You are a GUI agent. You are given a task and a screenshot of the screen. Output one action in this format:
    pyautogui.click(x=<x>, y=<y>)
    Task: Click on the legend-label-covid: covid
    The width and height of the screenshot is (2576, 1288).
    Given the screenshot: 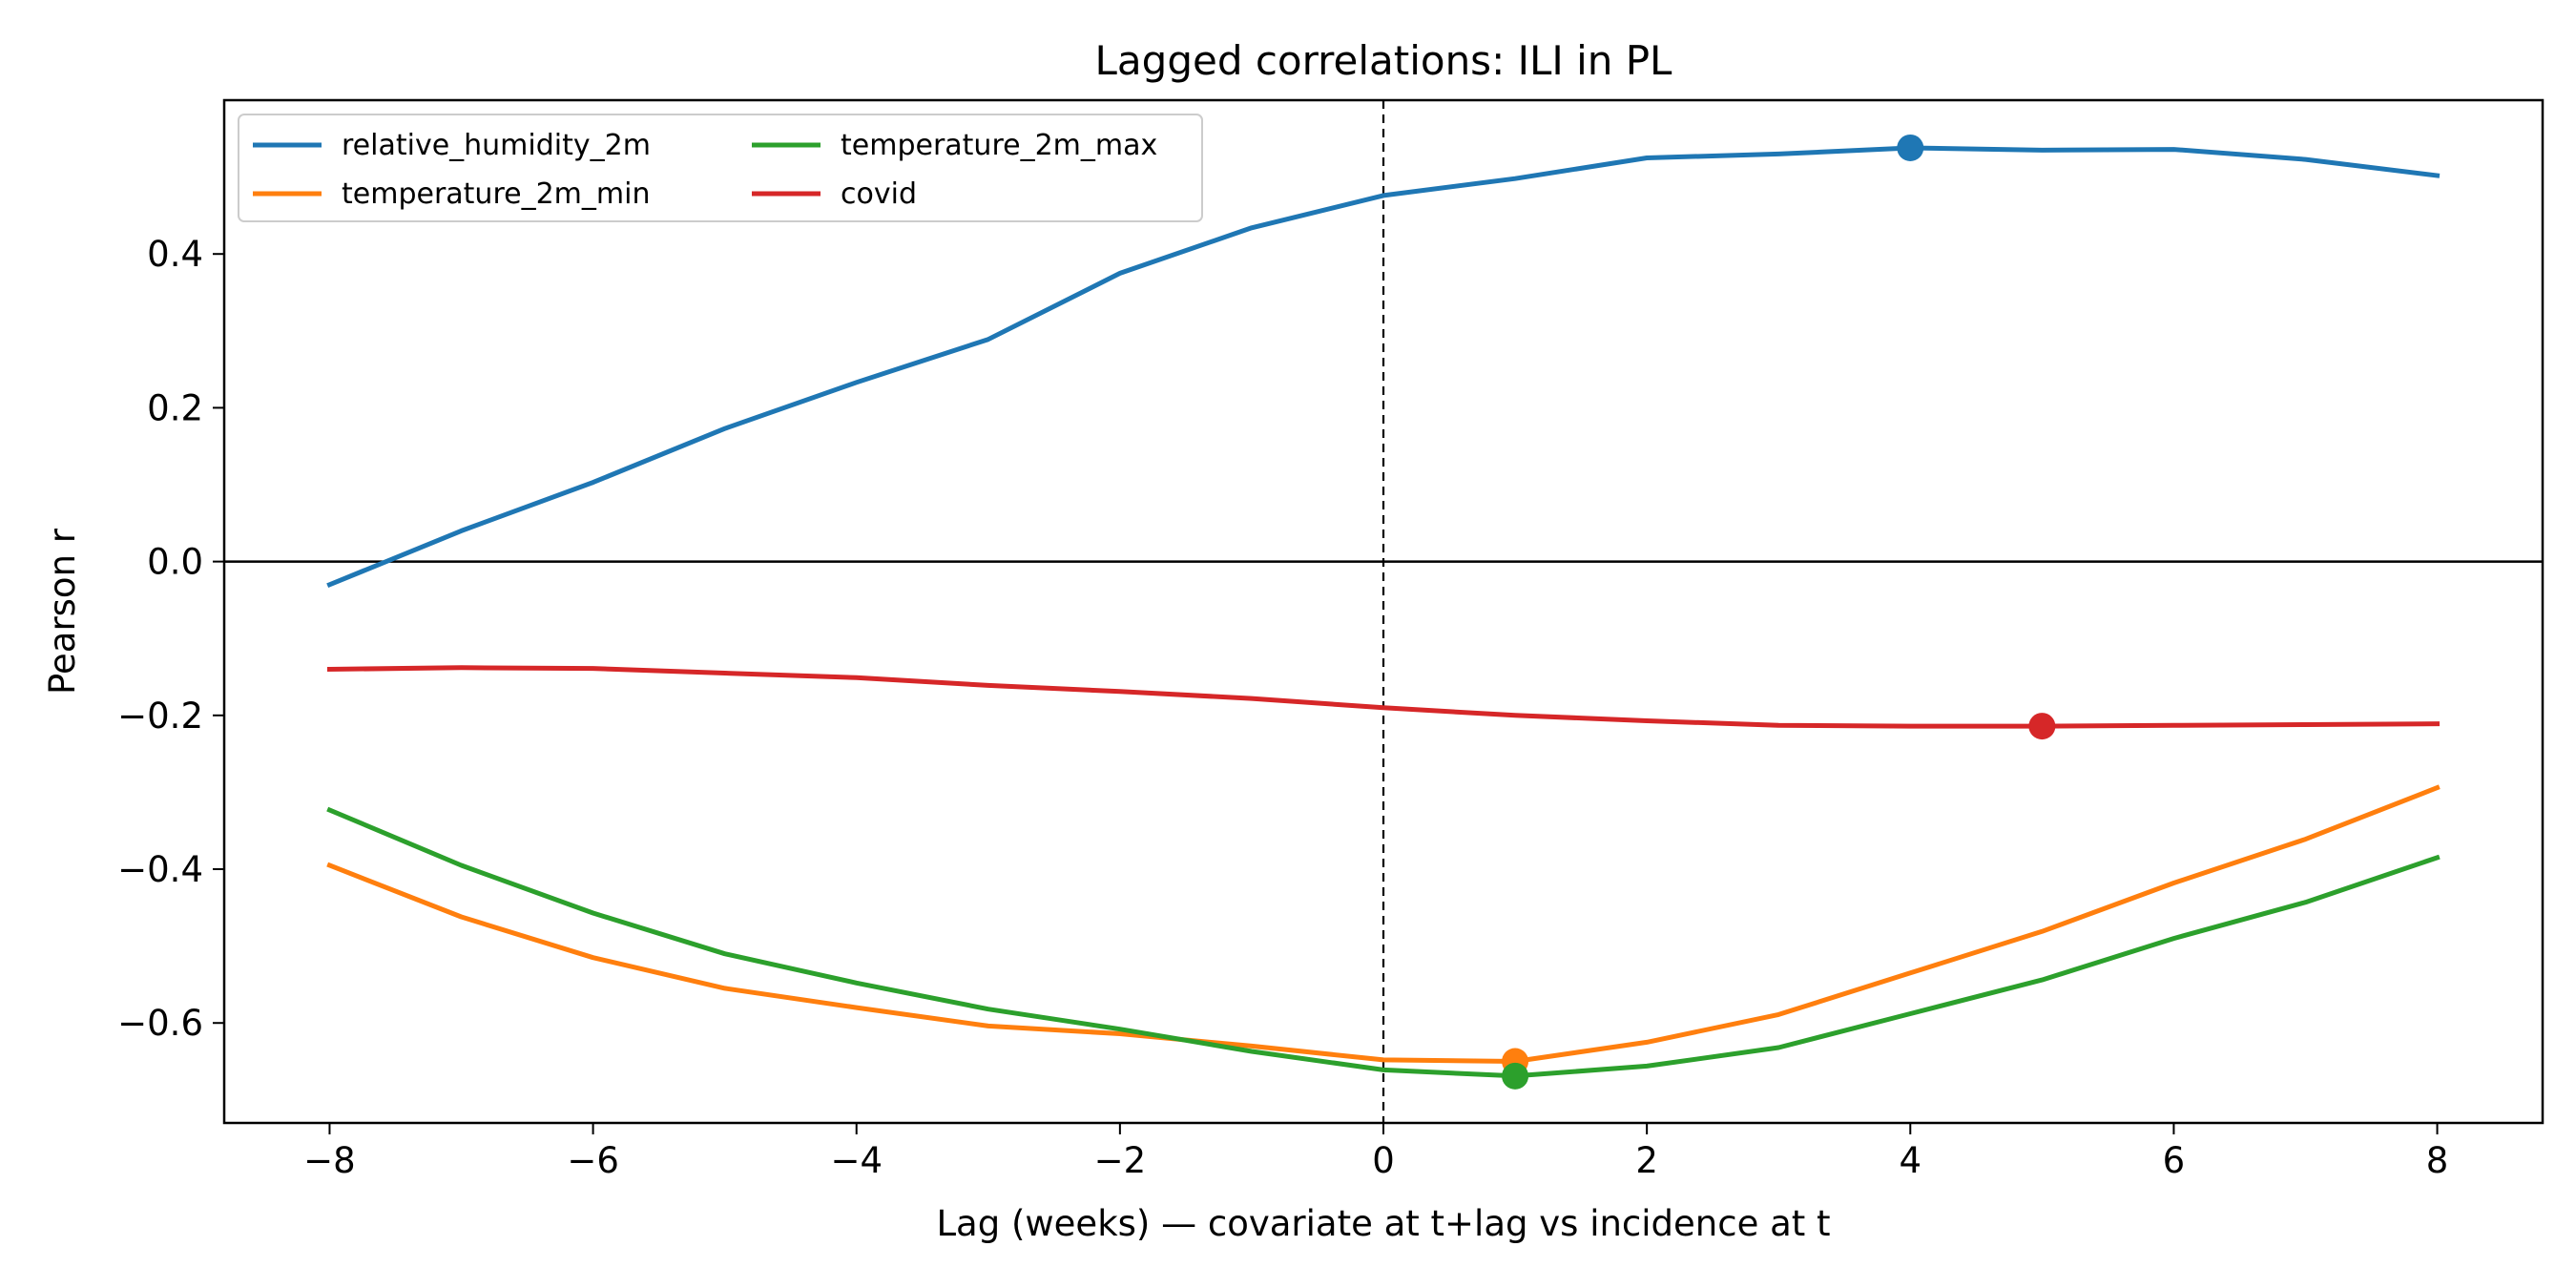 What is the action you would take?
    pyautogui.click(x=879, y=194)
    